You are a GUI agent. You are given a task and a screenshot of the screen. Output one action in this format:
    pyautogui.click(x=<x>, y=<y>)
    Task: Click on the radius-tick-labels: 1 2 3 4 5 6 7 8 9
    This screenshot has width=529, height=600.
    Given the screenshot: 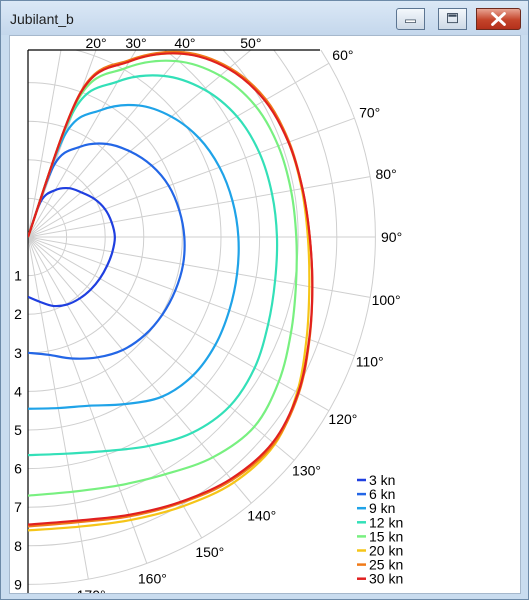 What is the action you would take?
    pyautogui.click(x=18, y=430)
    